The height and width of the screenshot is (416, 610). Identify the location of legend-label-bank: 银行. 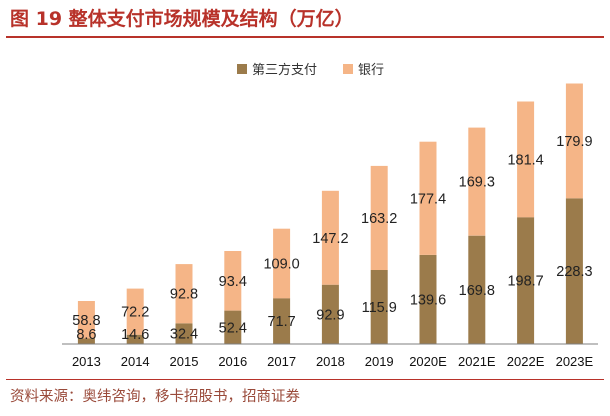
(371, 70).